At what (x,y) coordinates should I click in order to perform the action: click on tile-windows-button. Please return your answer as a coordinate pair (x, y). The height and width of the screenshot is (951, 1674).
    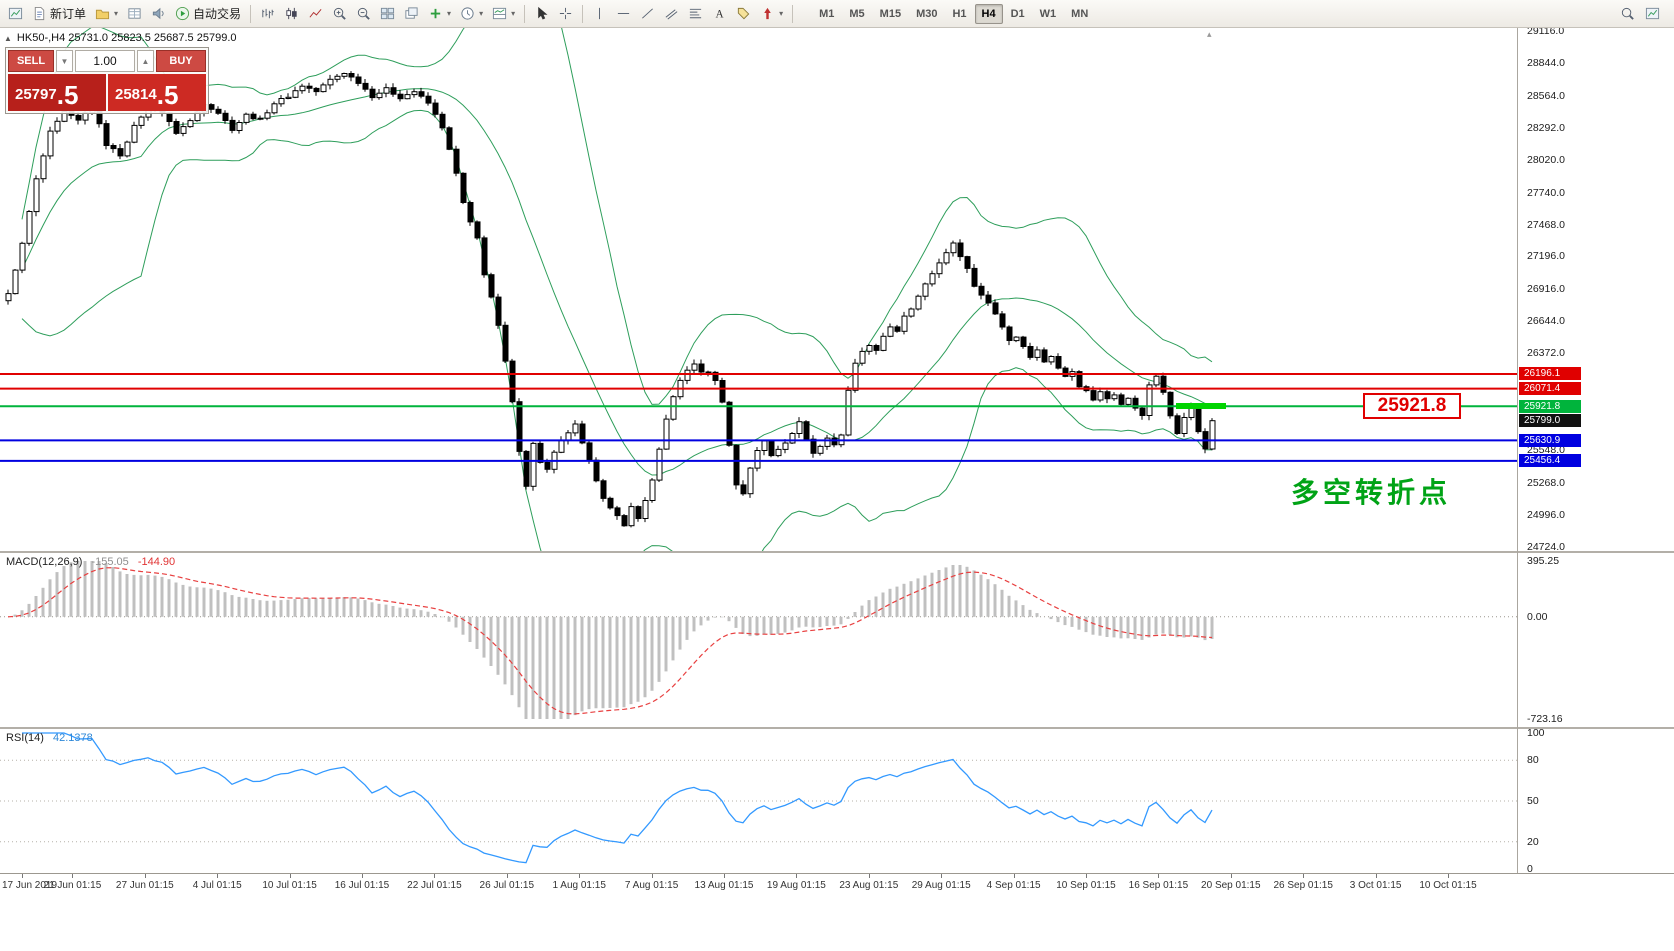
    Looking at the image, I should click on (387, 13).